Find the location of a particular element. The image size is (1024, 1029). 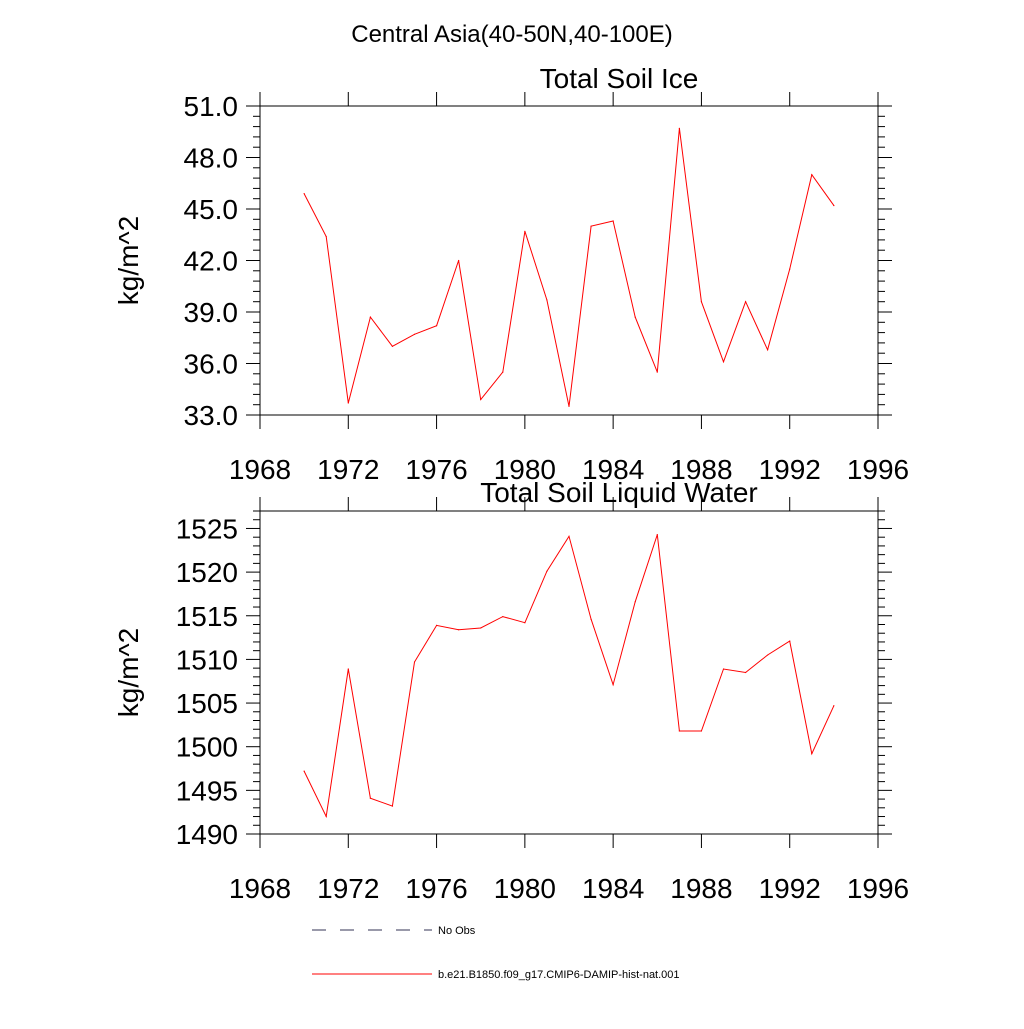

figure-title: Central Asia(40-50N,40-100E) is located at coordinates (512, 34).